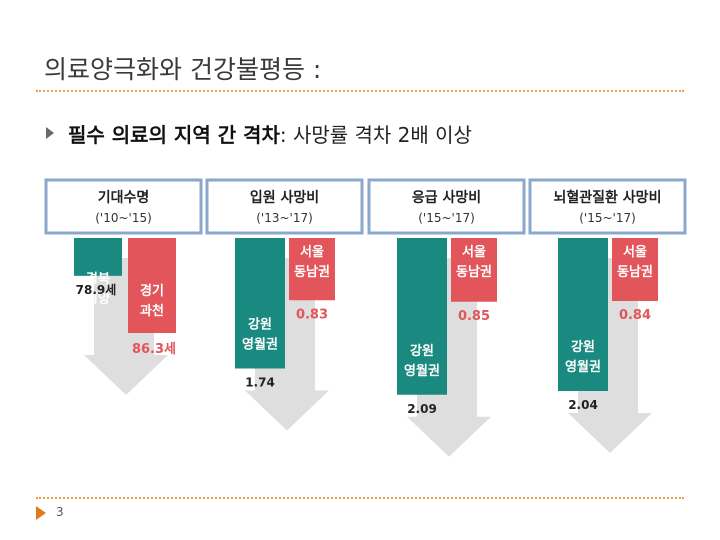 The height and width of the screenshot is (540, 720). What do you see at coordinates (284, 218) in the screenshot?
I see `panel-subtitle: ('13~'17)` at bounding box center [284, 218].